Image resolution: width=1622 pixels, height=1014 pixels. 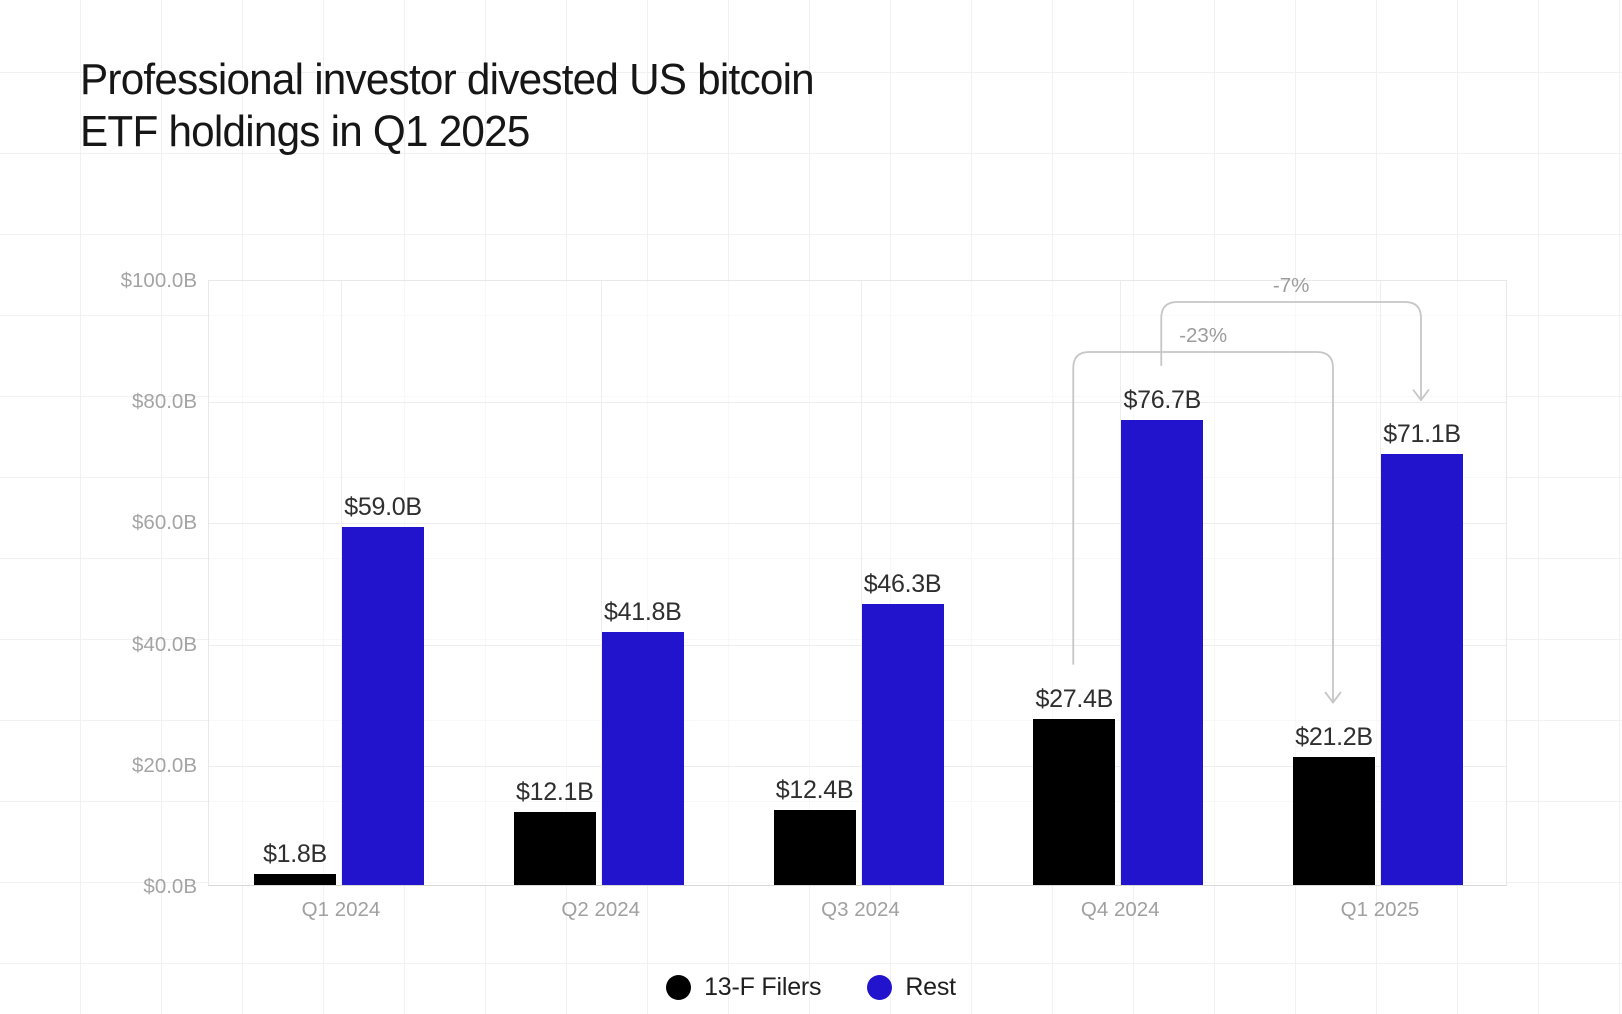 What do you see at coordinates (814, 789) in the screenshot?
I see `value-label-13-f-filers-q3-2024: $12.4B` at bounding box center [814, 789].